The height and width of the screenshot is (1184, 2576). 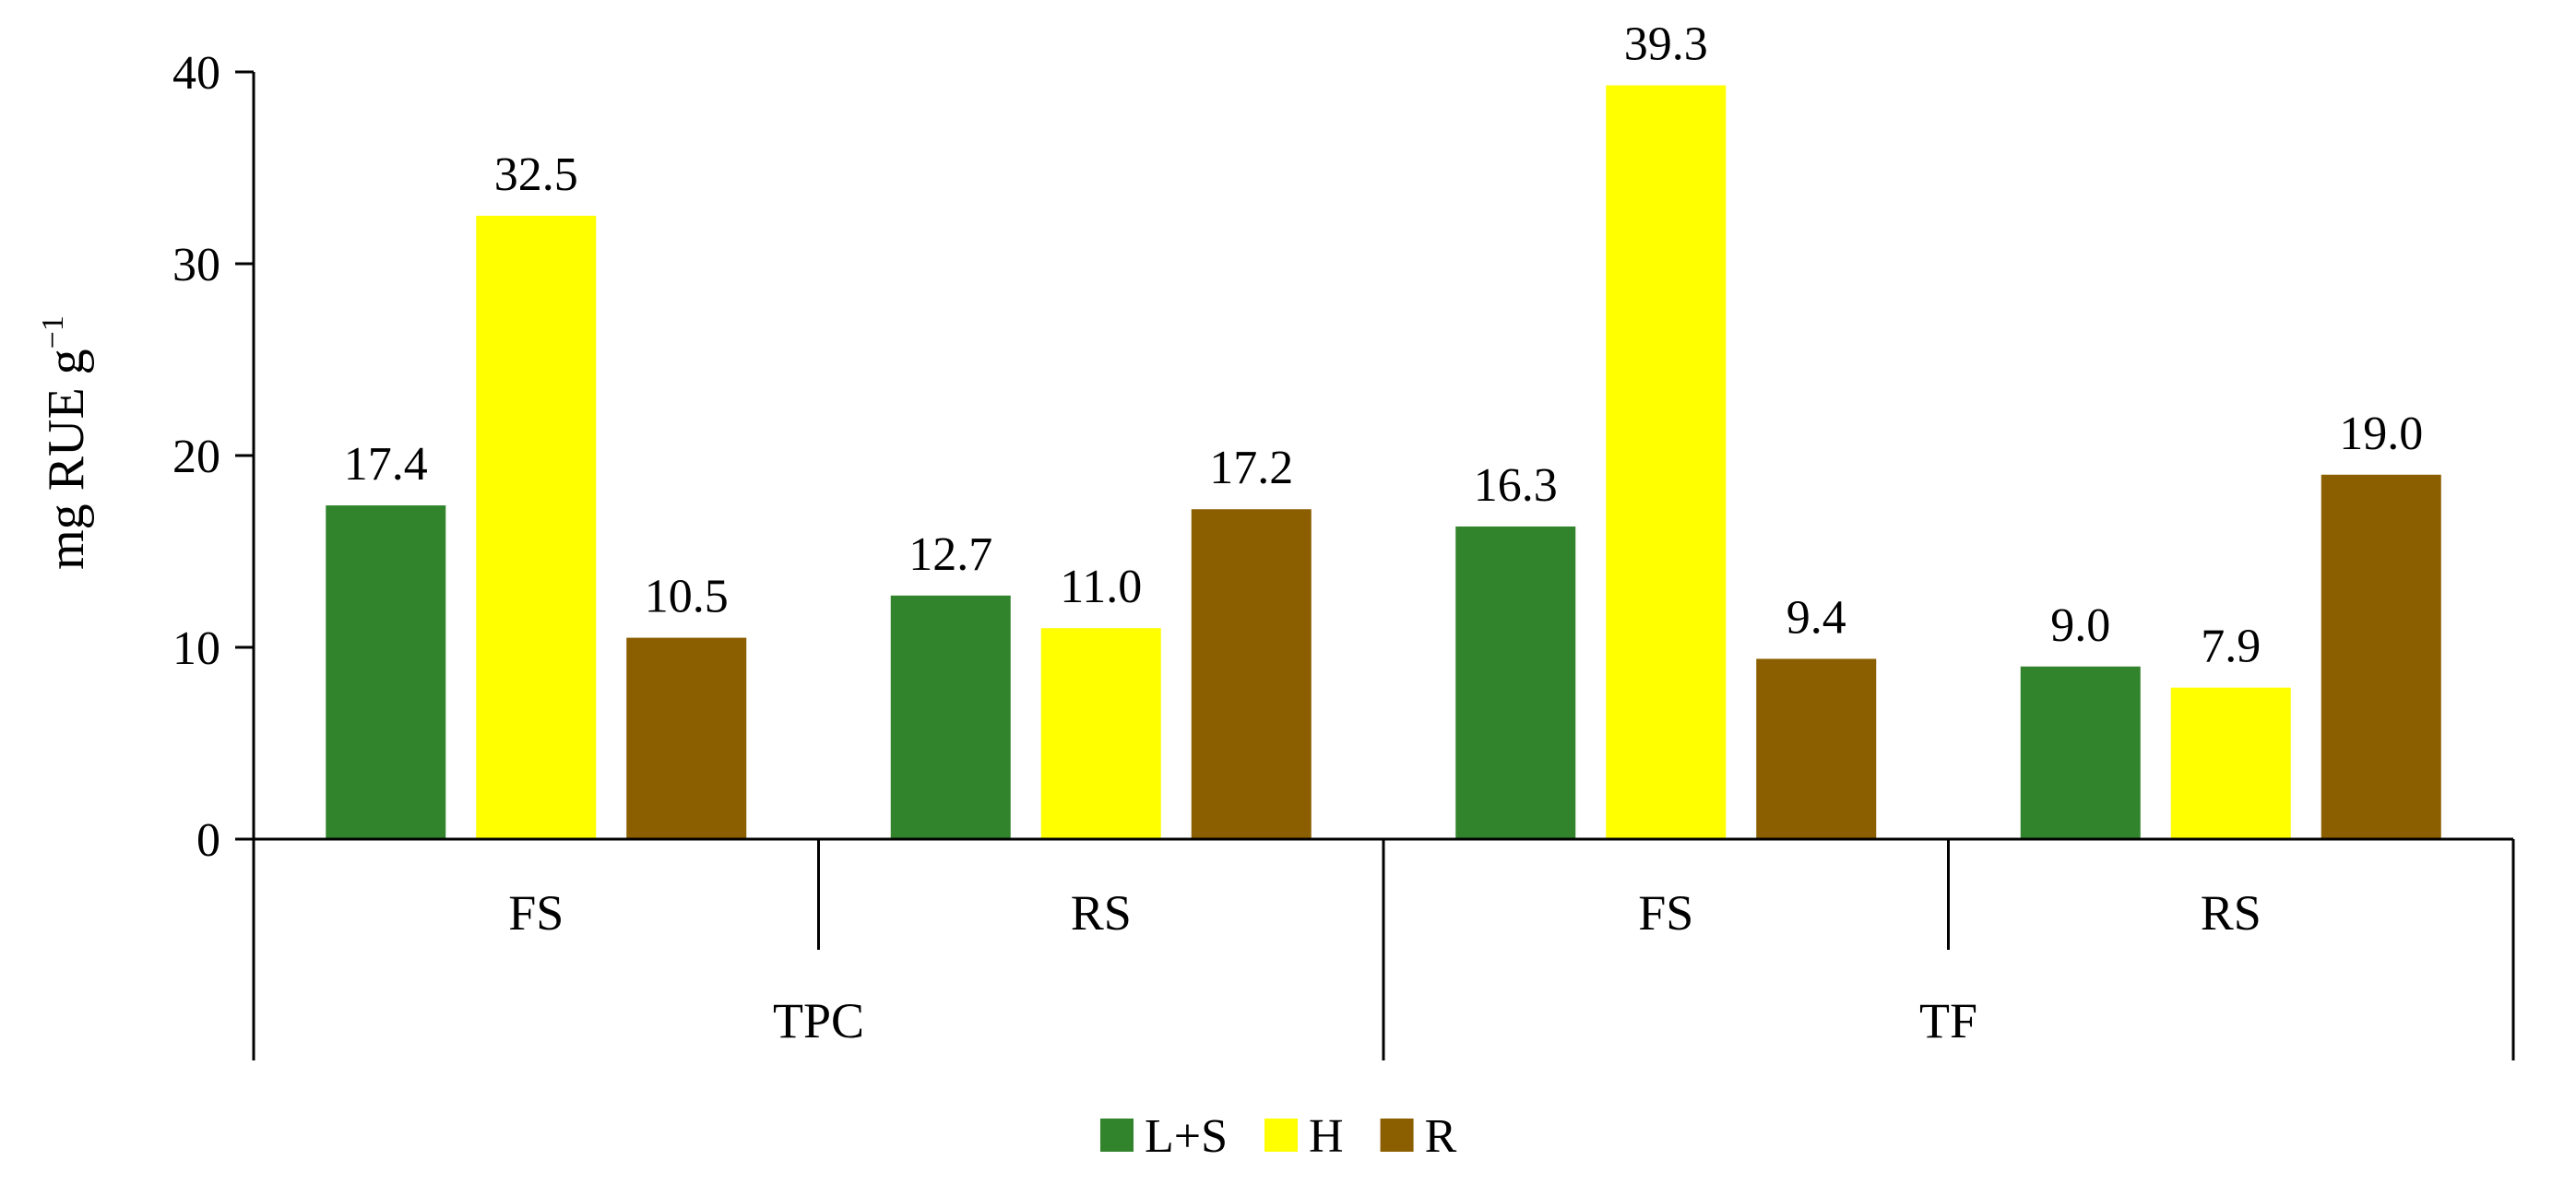 I want to click on data-label-ls-1: 17.4, so click(x=386, y=464).